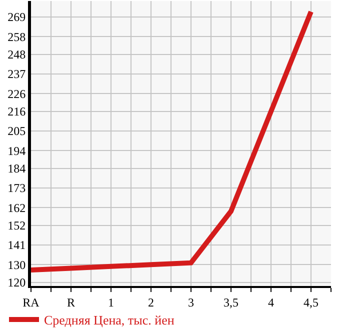 Image resolution: width=345 pixels, height=335 pixels. Describe the element at coordinates (17, 111) in the screenshot. I see `y-tick-label: 216` at that location.